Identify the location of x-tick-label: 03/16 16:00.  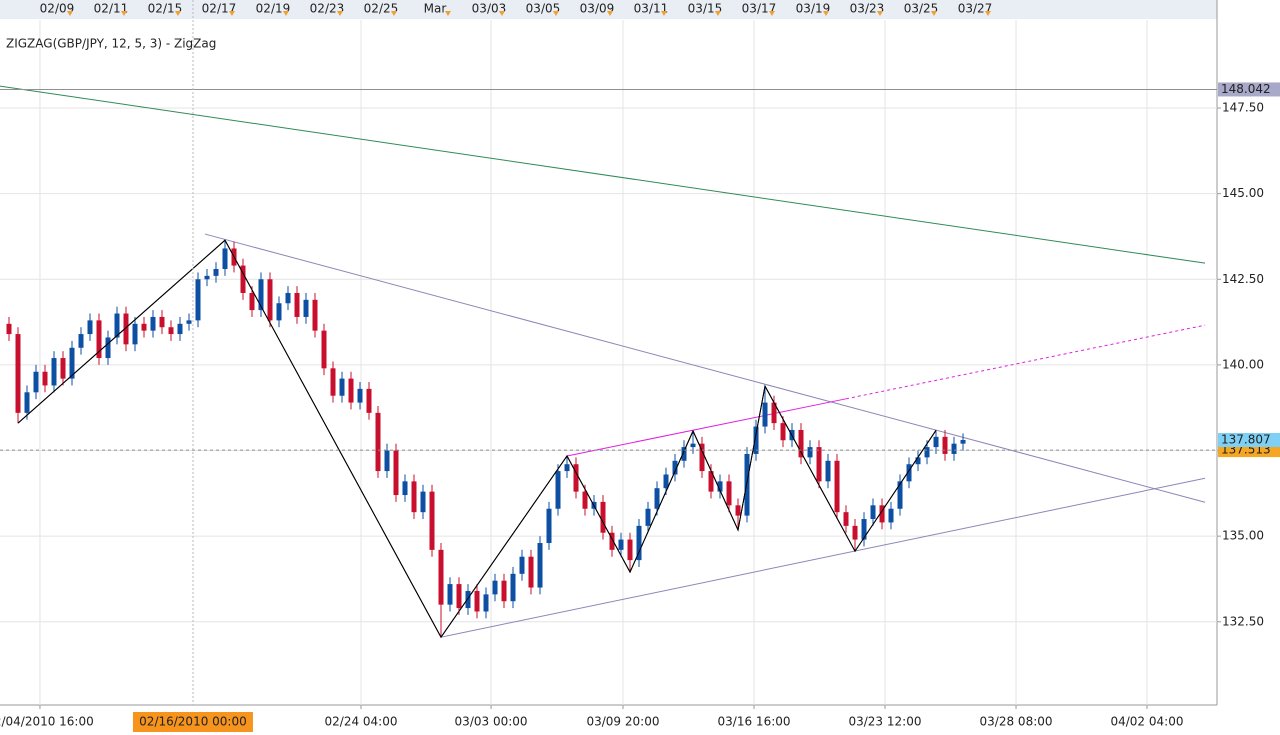
(754, 722).